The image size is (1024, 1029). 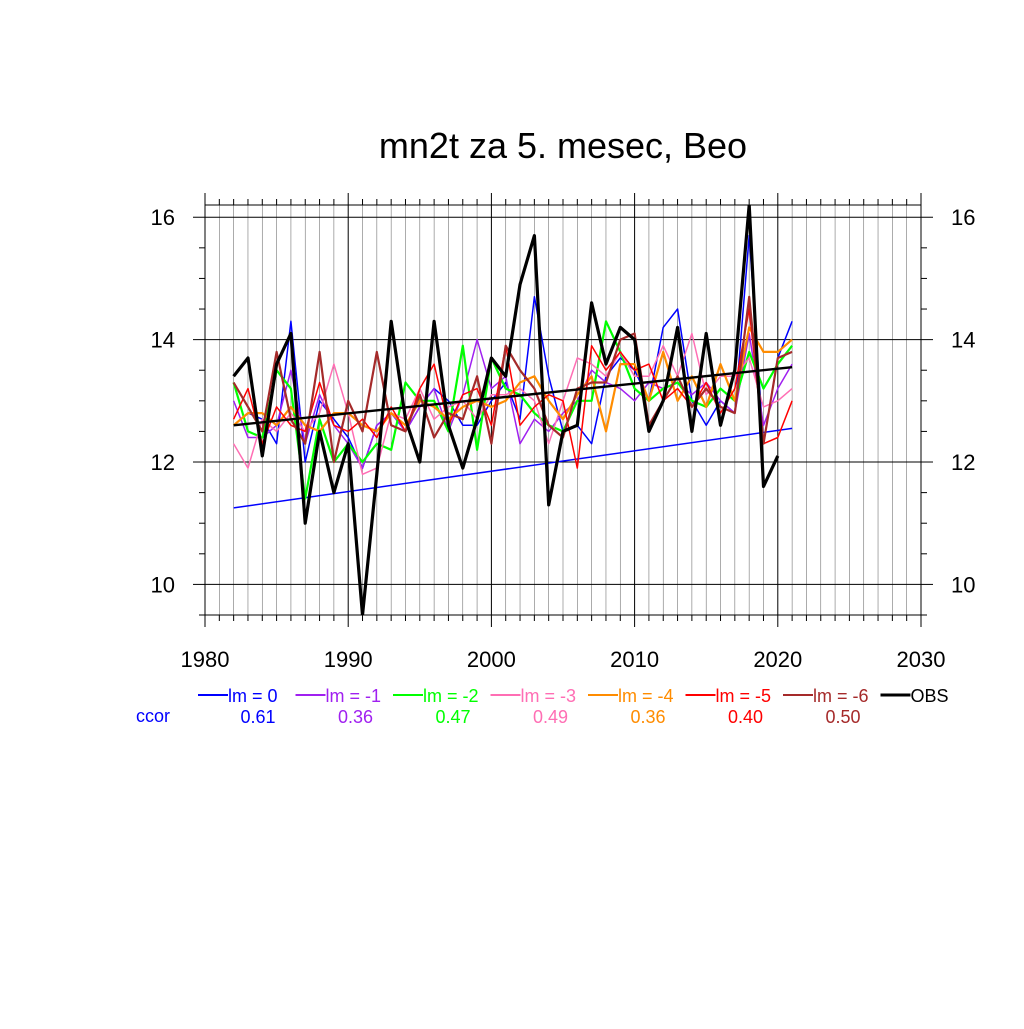 I want to click on y-tick-label-right: 14, so click(x=963, y=340).